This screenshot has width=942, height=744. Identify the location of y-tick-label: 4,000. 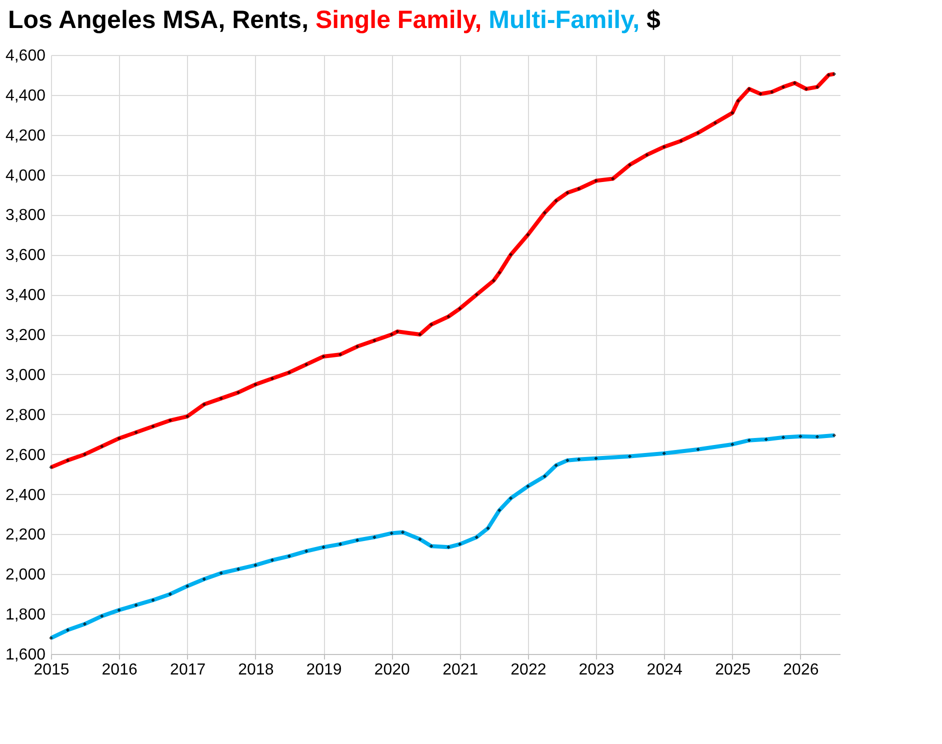
(25, 175).